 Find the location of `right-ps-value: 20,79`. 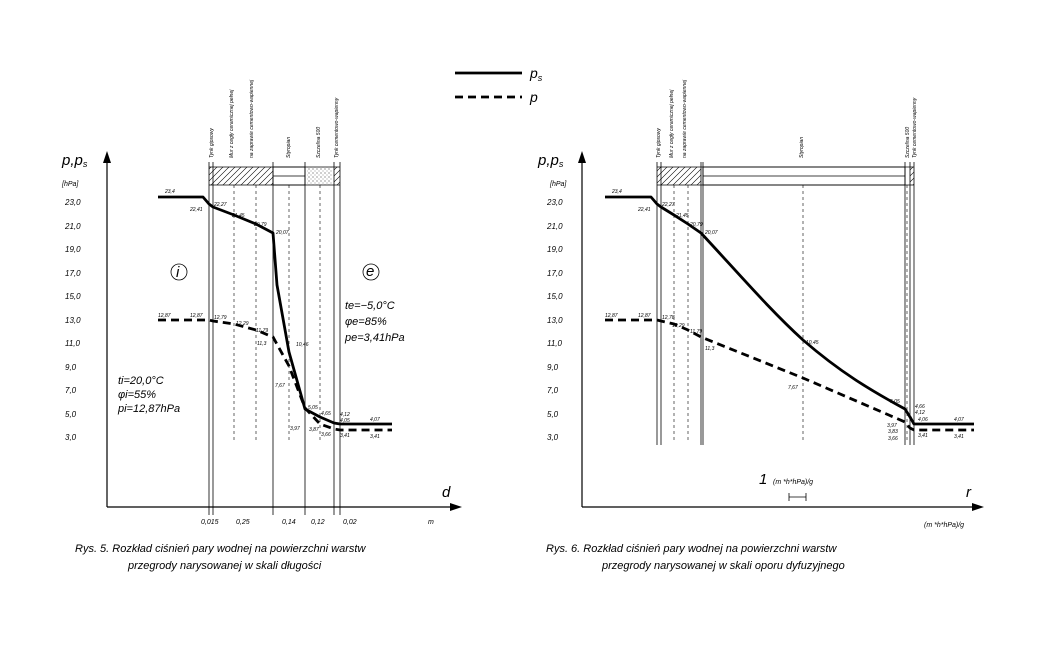

right-ps-value: 20,79 is located at coordinates (696, 225).